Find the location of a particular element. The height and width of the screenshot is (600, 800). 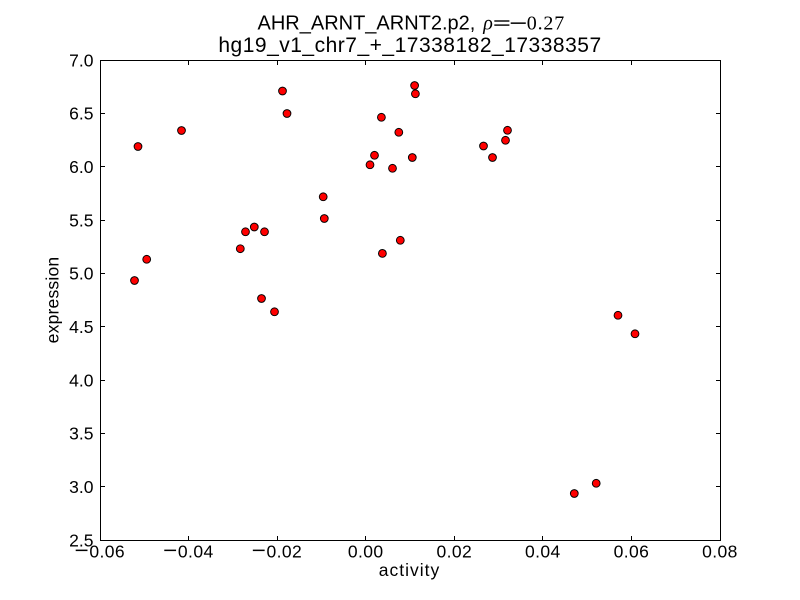

svg-text: 3.0 is located at coordinates (81, 487).